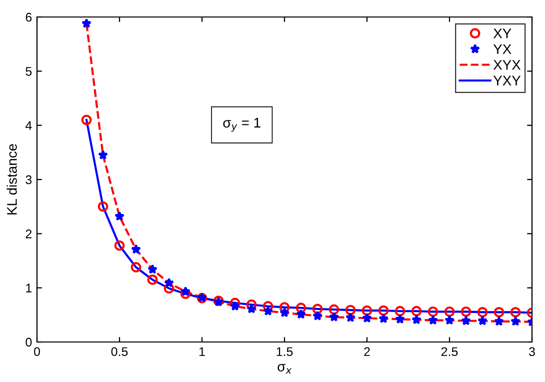  Describe the element at coordinates (285, 369) in the screenshot. I see `x-axis-title: σ$_{x}$` at that location.